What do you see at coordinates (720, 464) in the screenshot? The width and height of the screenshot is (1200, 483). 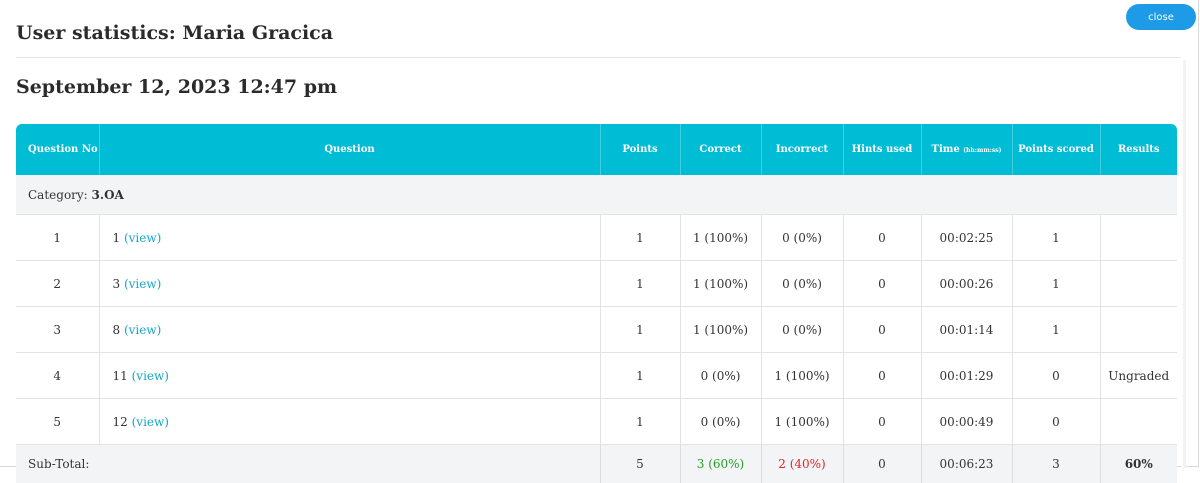 I see `subtotal-correct: 3 (60%)` at bounding box center [720, 464].